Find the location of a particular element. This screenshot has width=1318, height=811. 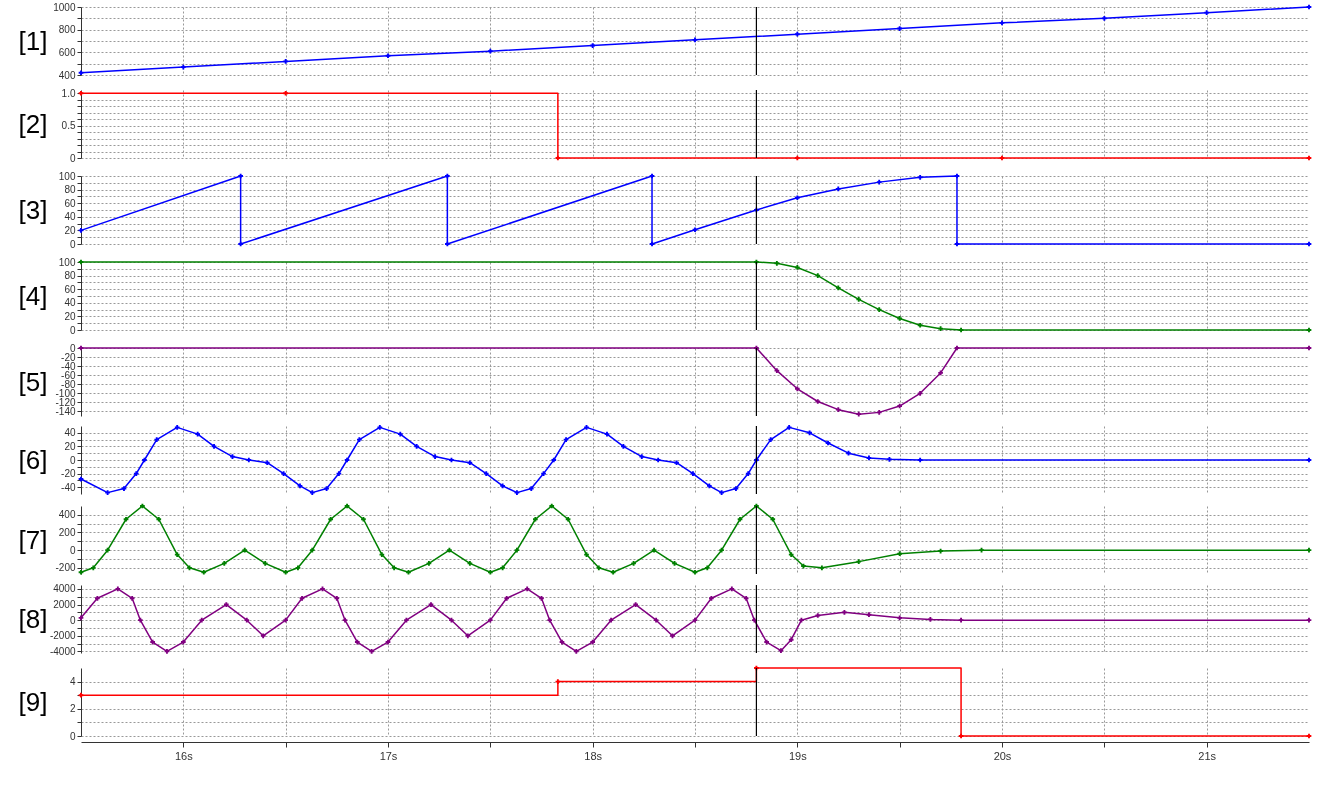

y-tick-label: 1.0 is located at coordinates (68, 93).